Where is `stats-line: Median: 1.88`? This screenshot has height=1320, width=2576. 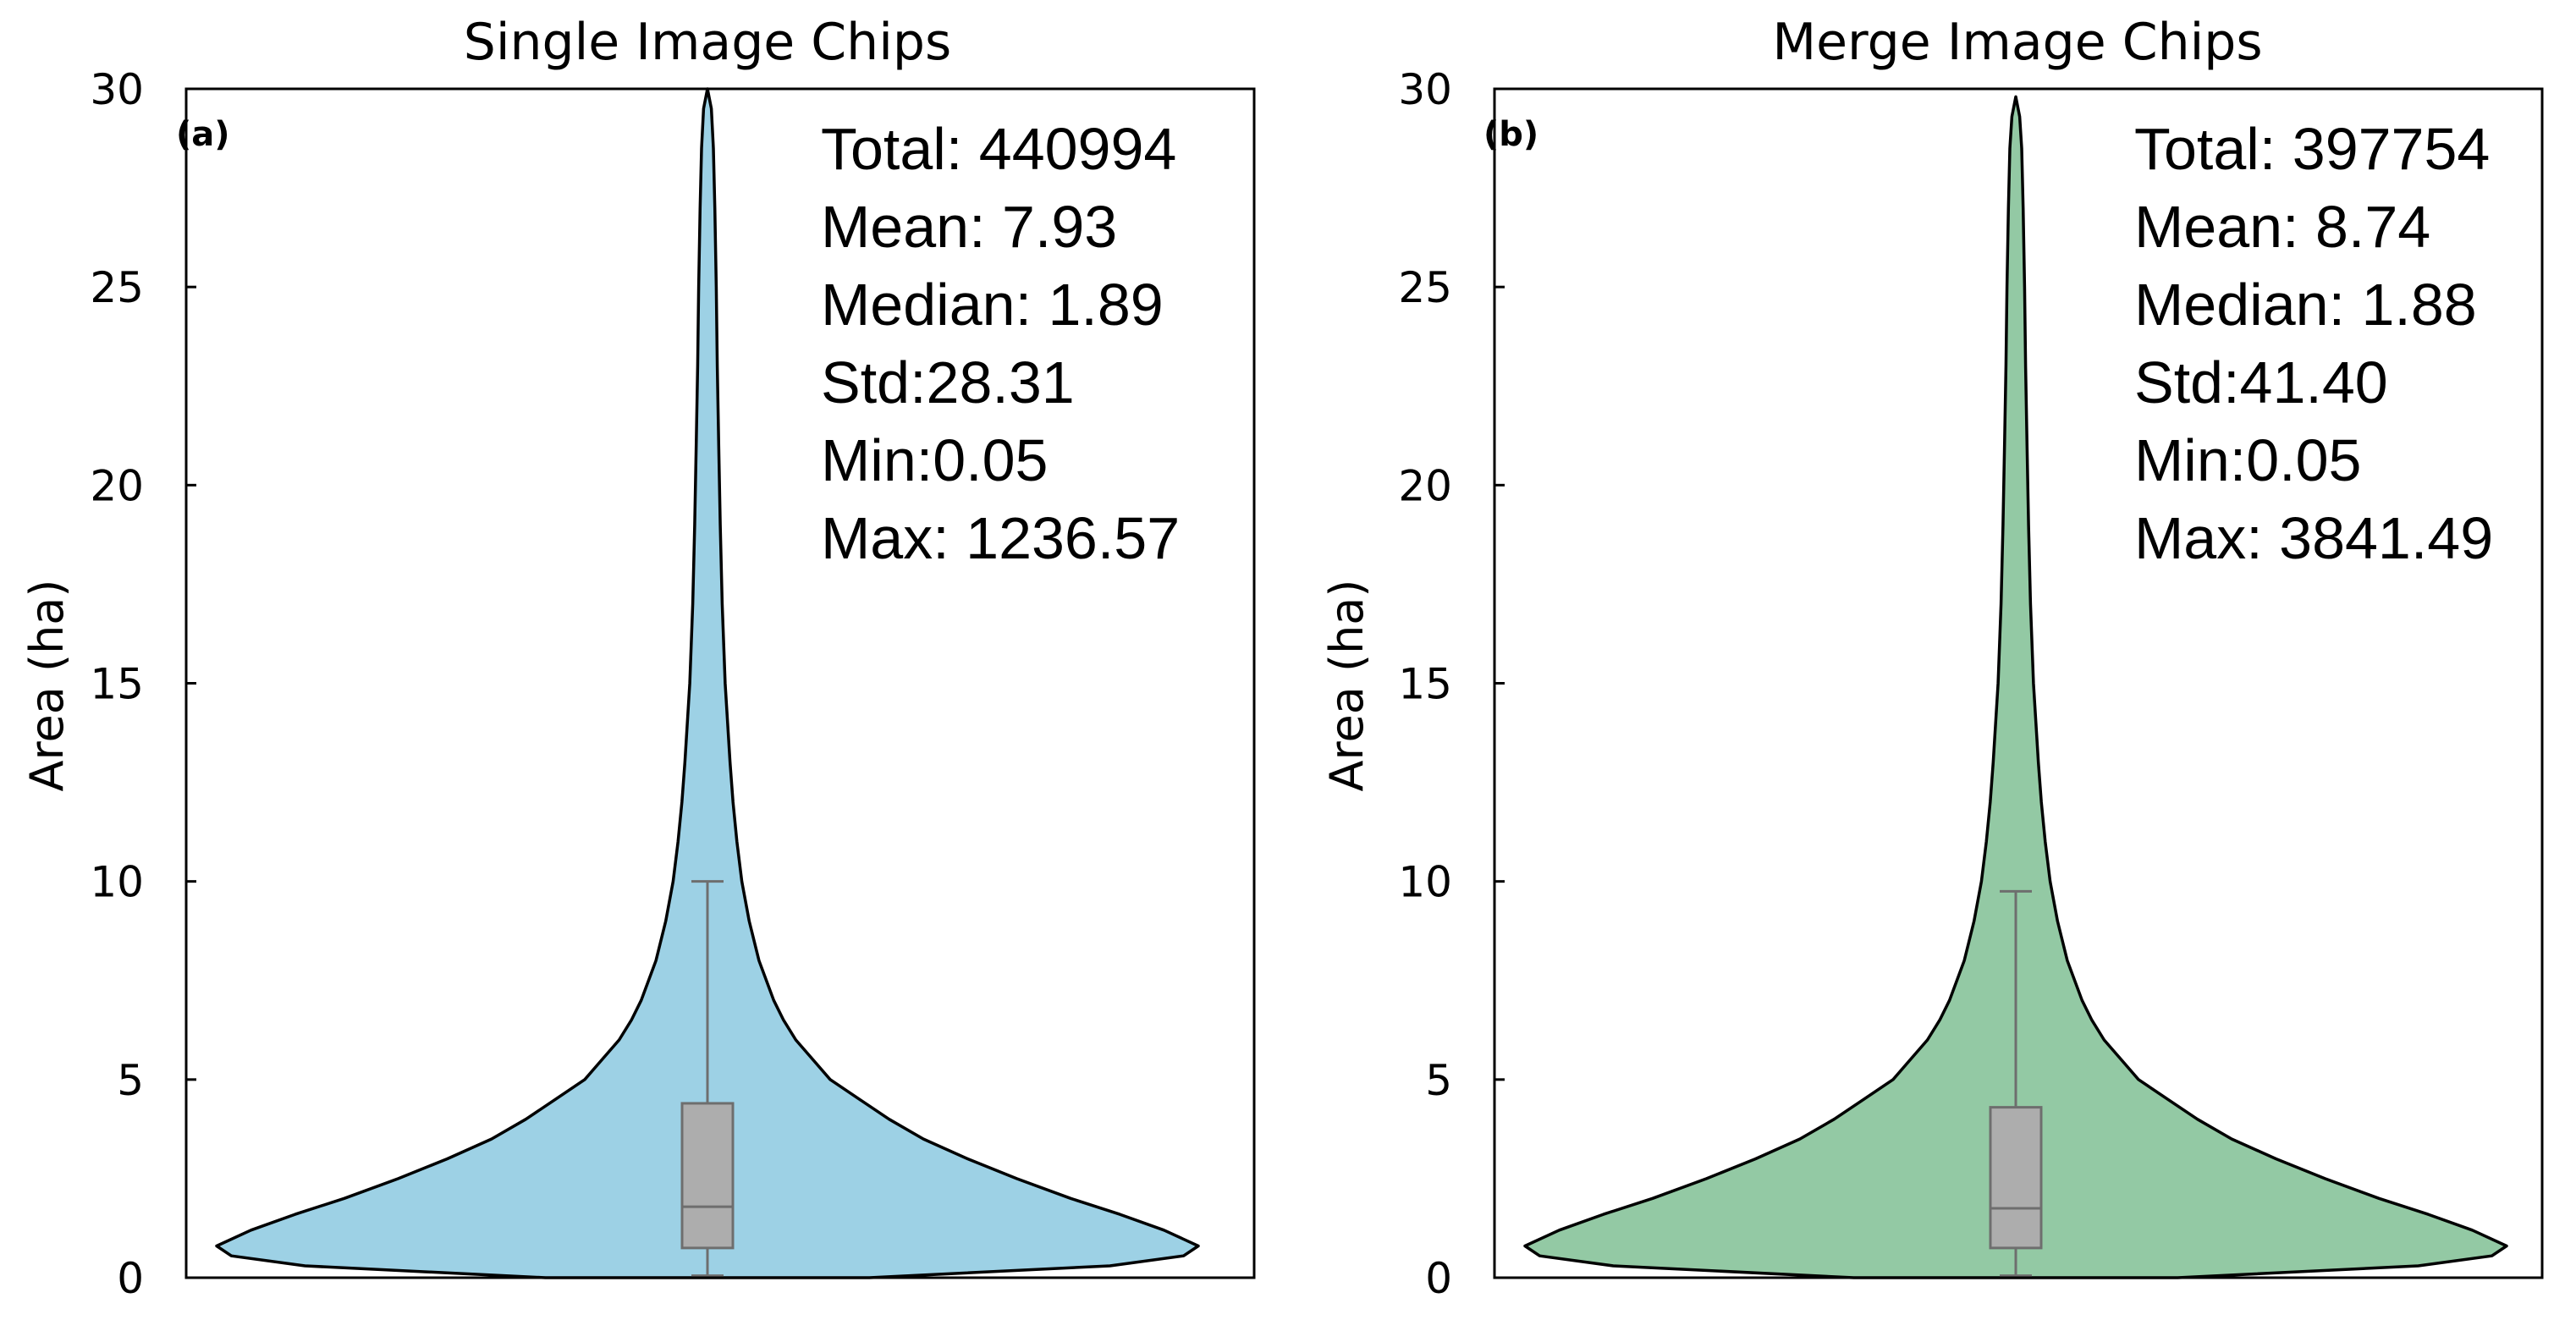
stats-line: Median: 1.88 is located at coordinates (2305, 305).